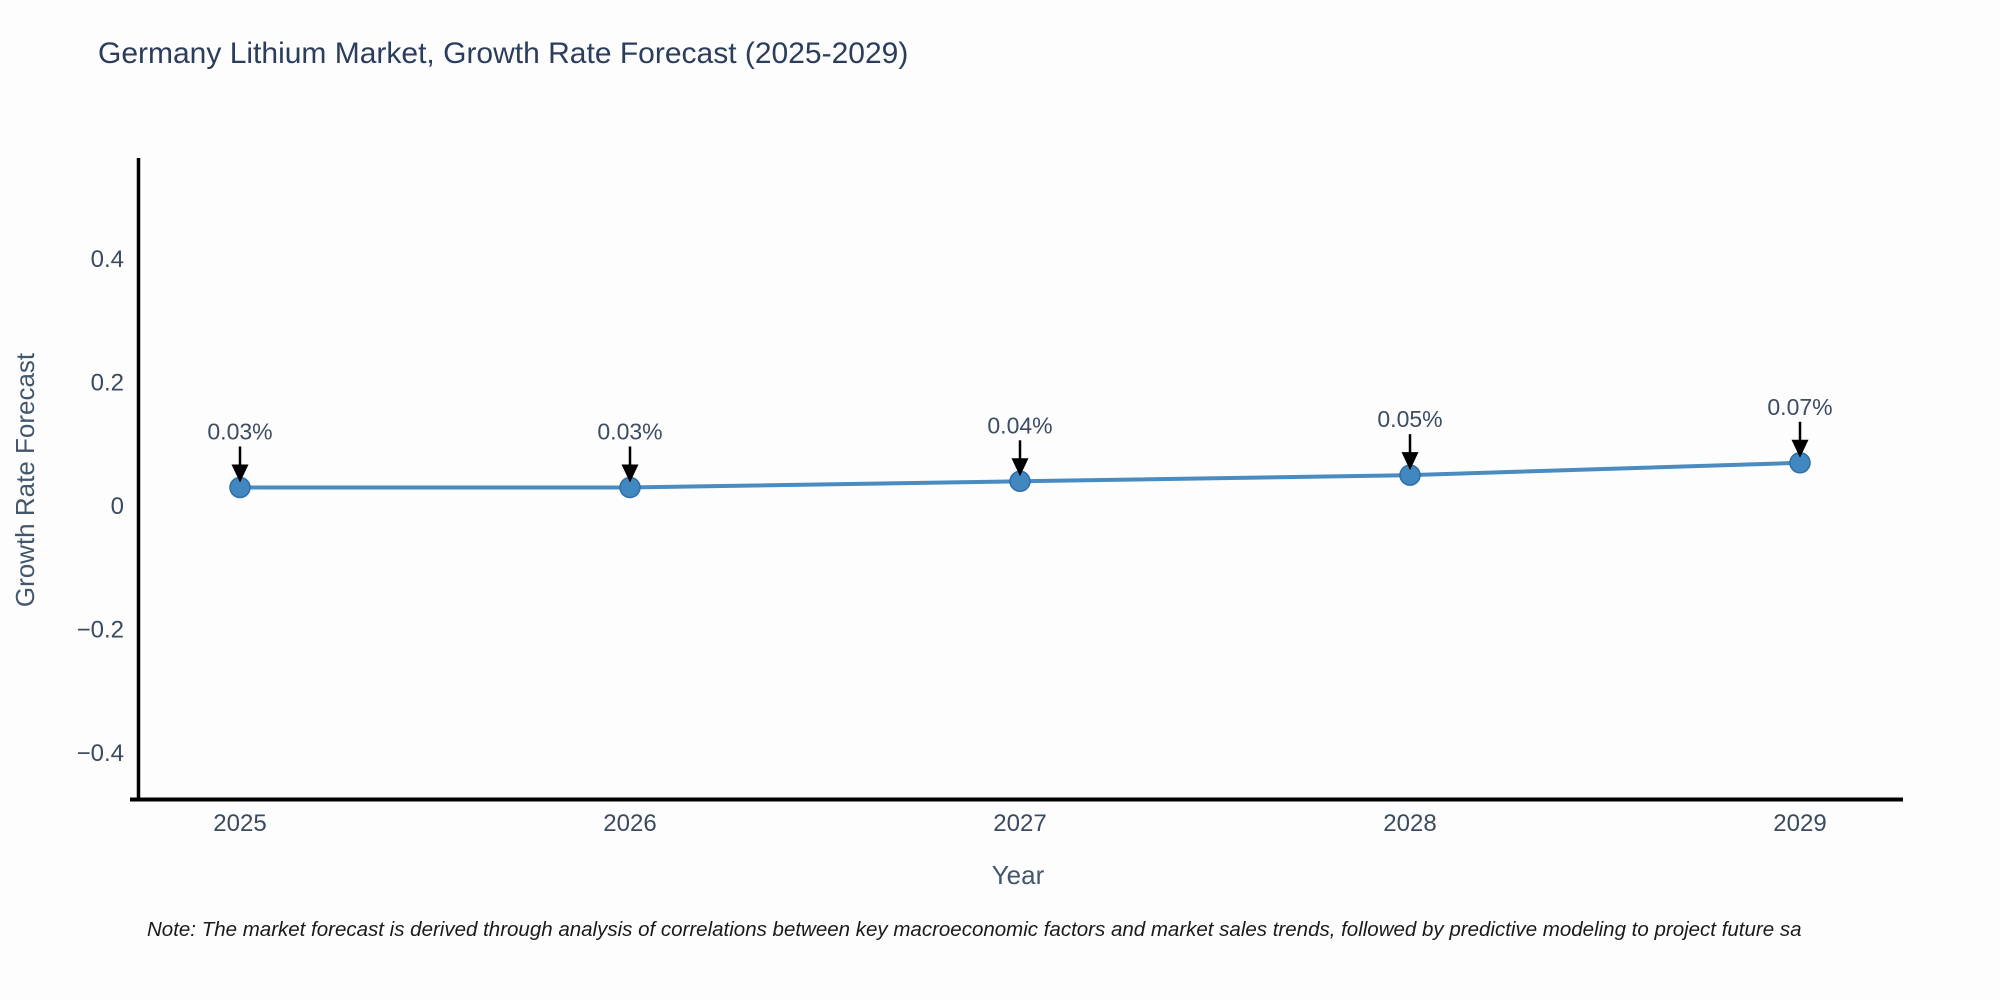 The image size is (2000, 1000). I want to click on data-point-label: 0.07%, so click(1799, 407).